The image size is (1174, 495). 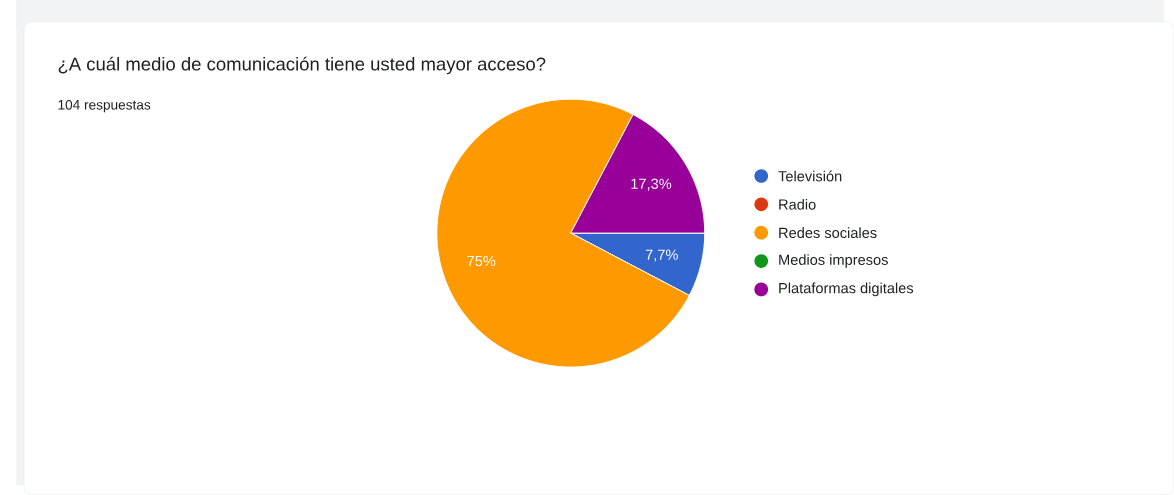 I want to click on data-label: 17,3%, so click(x=651, y=184).